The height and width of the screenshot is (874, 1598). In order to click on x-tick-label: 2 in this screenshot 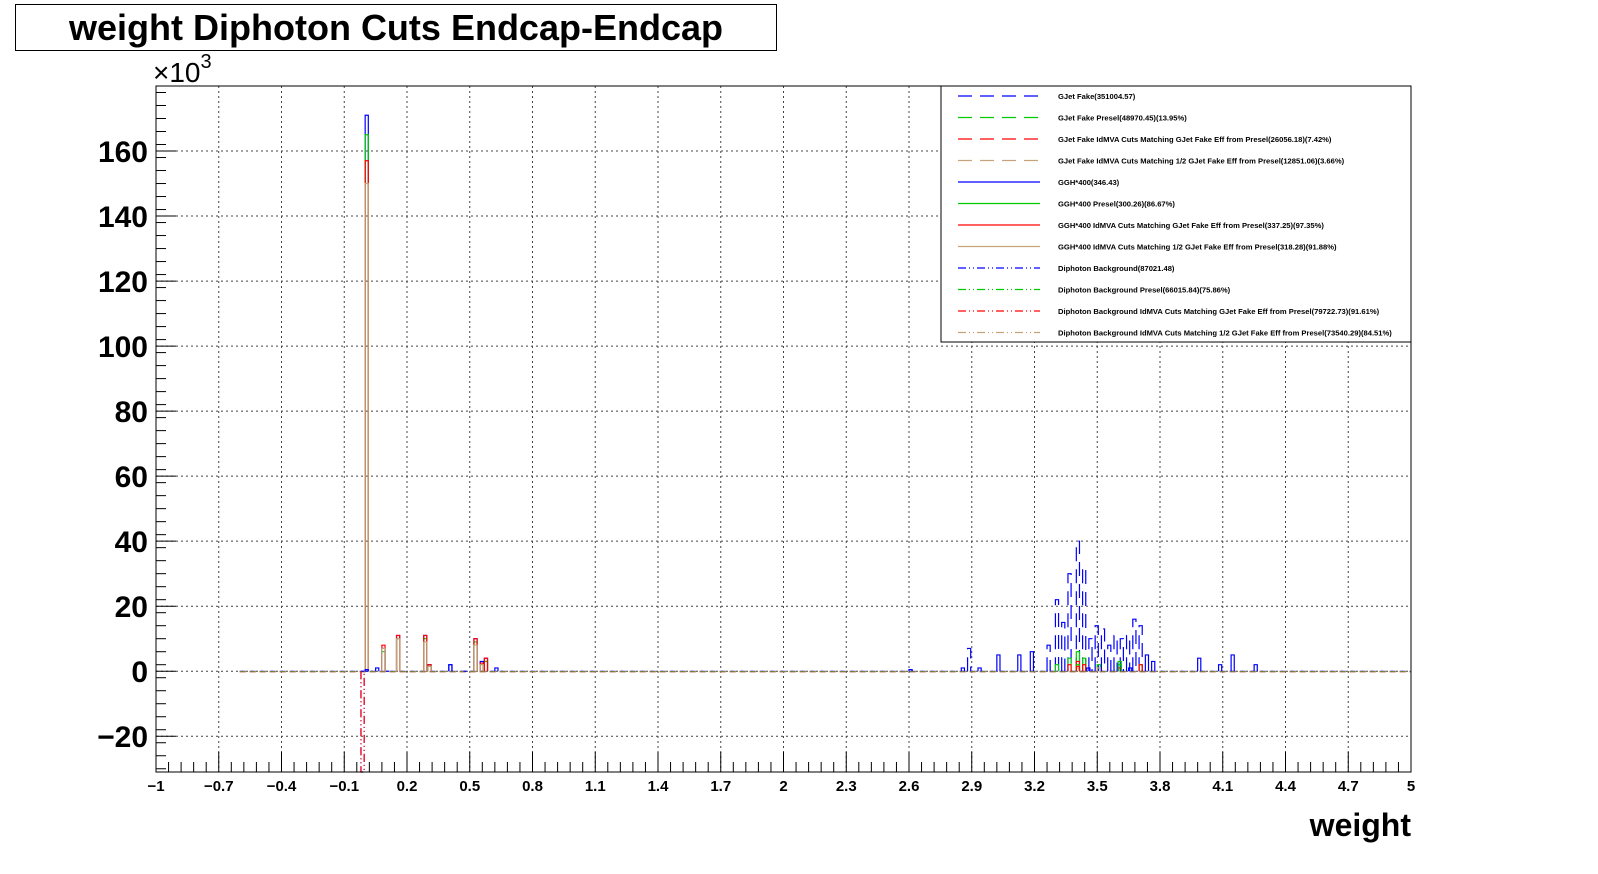, I will do `click(783, 786)`.